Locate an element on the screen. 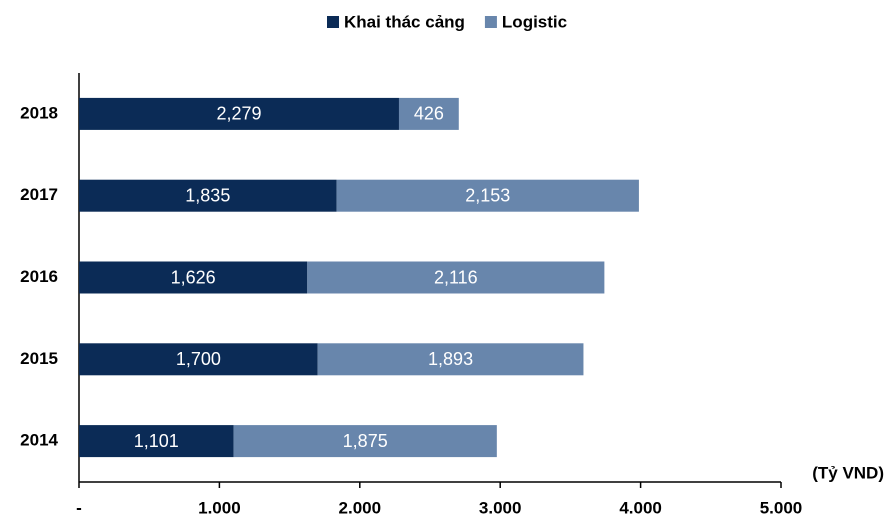 Image resolution: width=890 pixels, height=519 pixels. x-tick-label: 1.000 is located at coordinates (219, 507).